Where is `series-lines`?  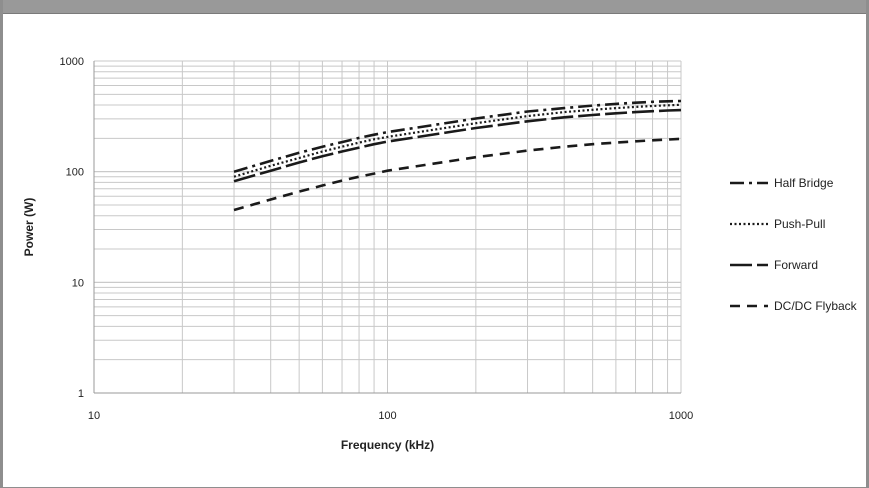
series-lines is located at coordinates (457, 155).